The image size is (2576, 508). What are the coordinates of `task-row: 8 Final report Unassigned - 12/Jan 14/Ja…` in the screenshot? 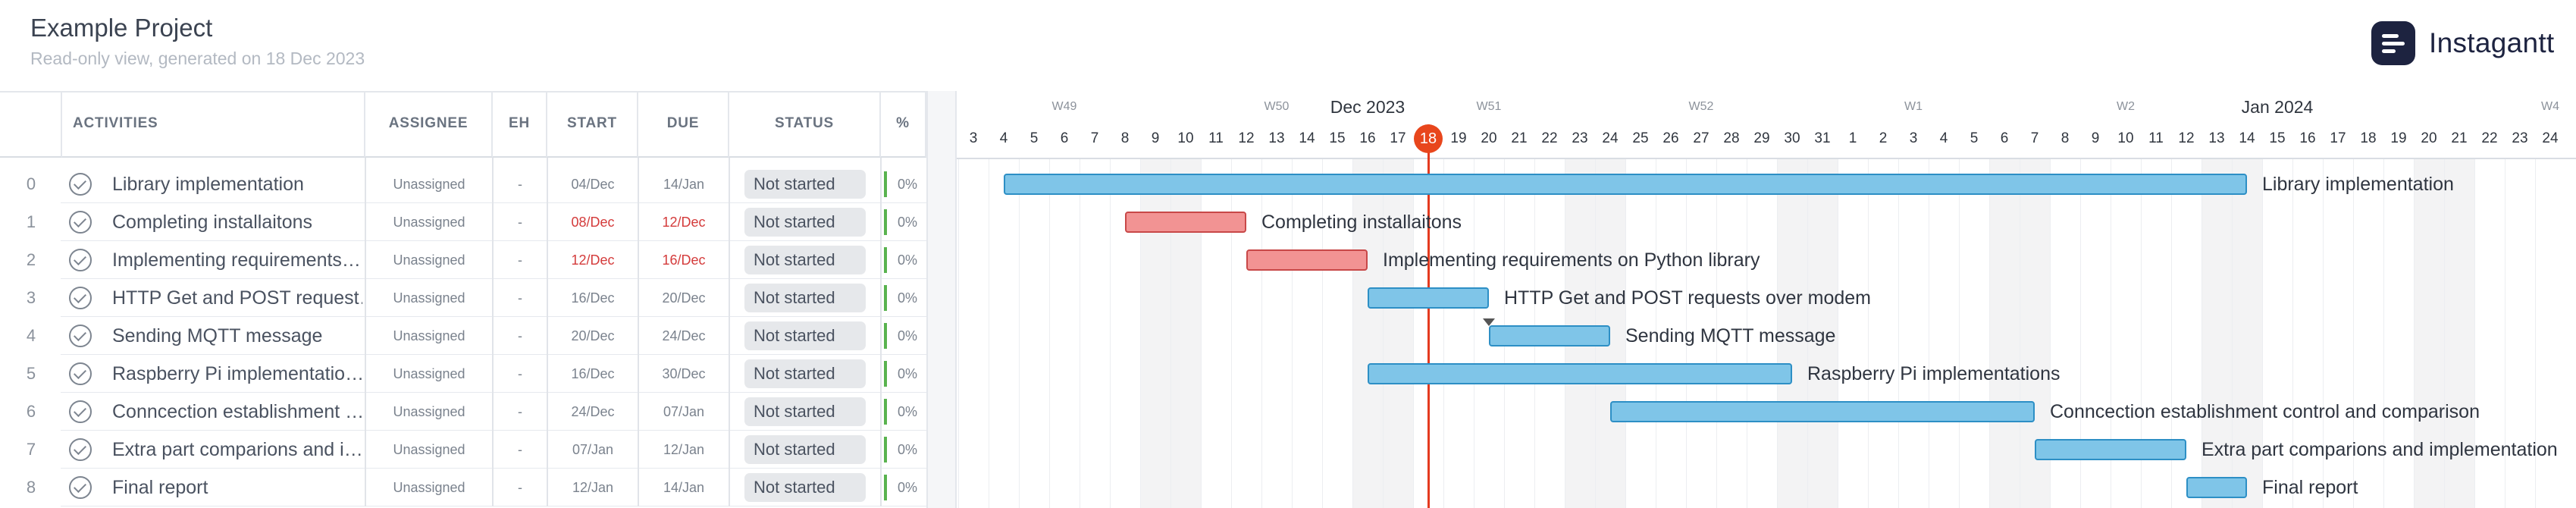 It's located at (463, 487).